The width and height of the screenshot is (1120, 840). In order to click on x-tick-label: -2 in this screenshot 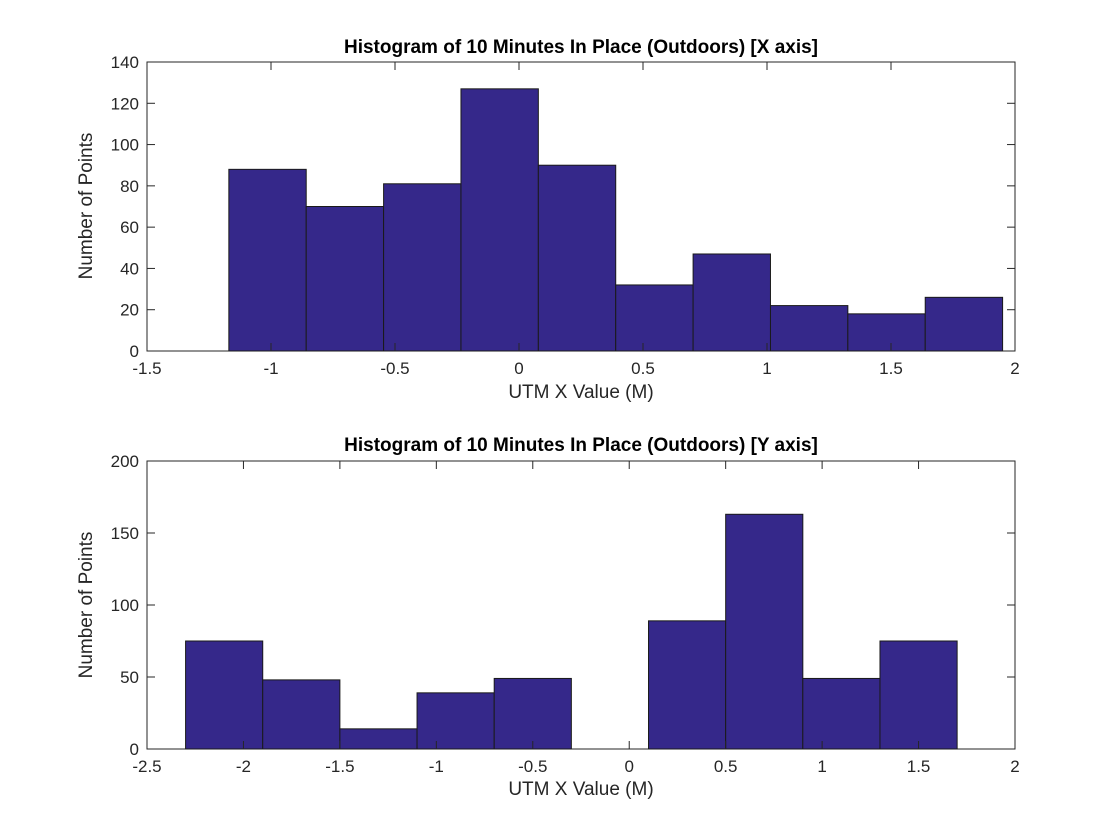, I will do `click(243, 766)`.